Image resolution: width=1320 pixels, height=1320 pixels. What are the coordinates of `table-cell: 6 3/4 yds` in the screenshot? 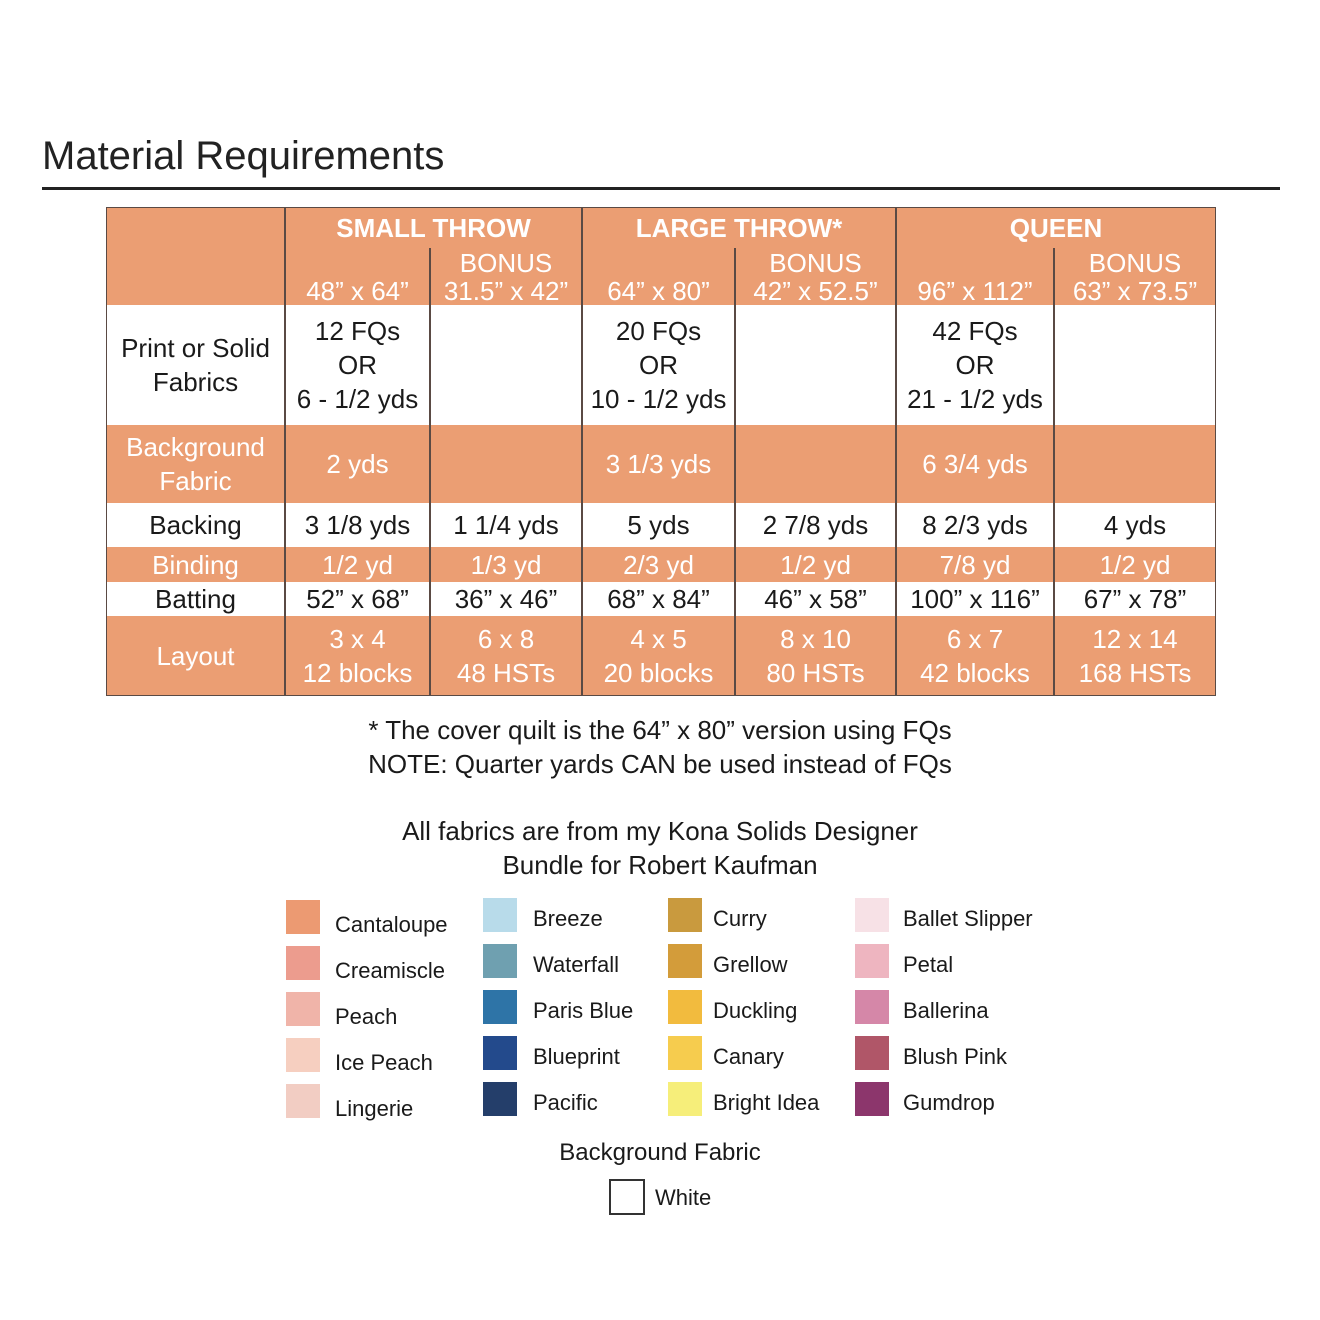 It's located at (976, 464).